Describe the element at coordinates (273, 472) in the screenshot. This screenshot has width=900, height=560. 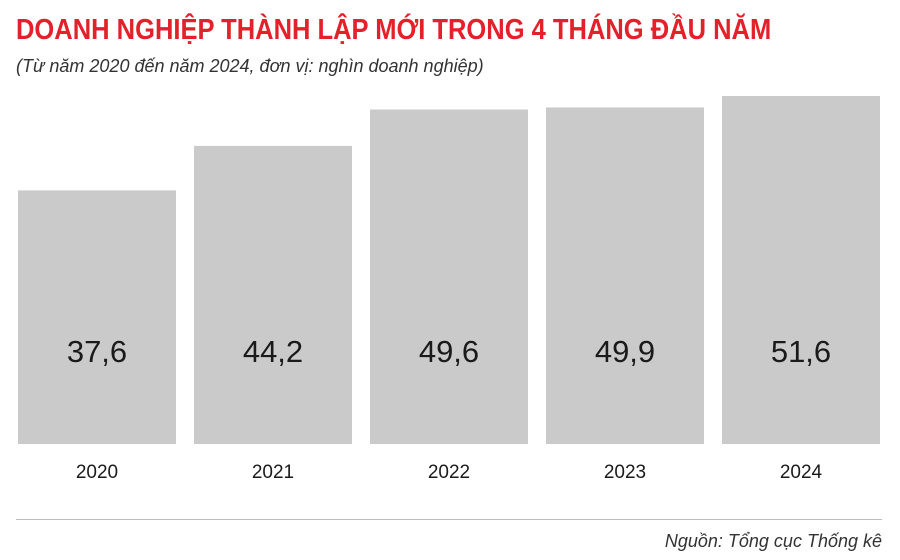
I see `x-tick-label: 2021` at that location.